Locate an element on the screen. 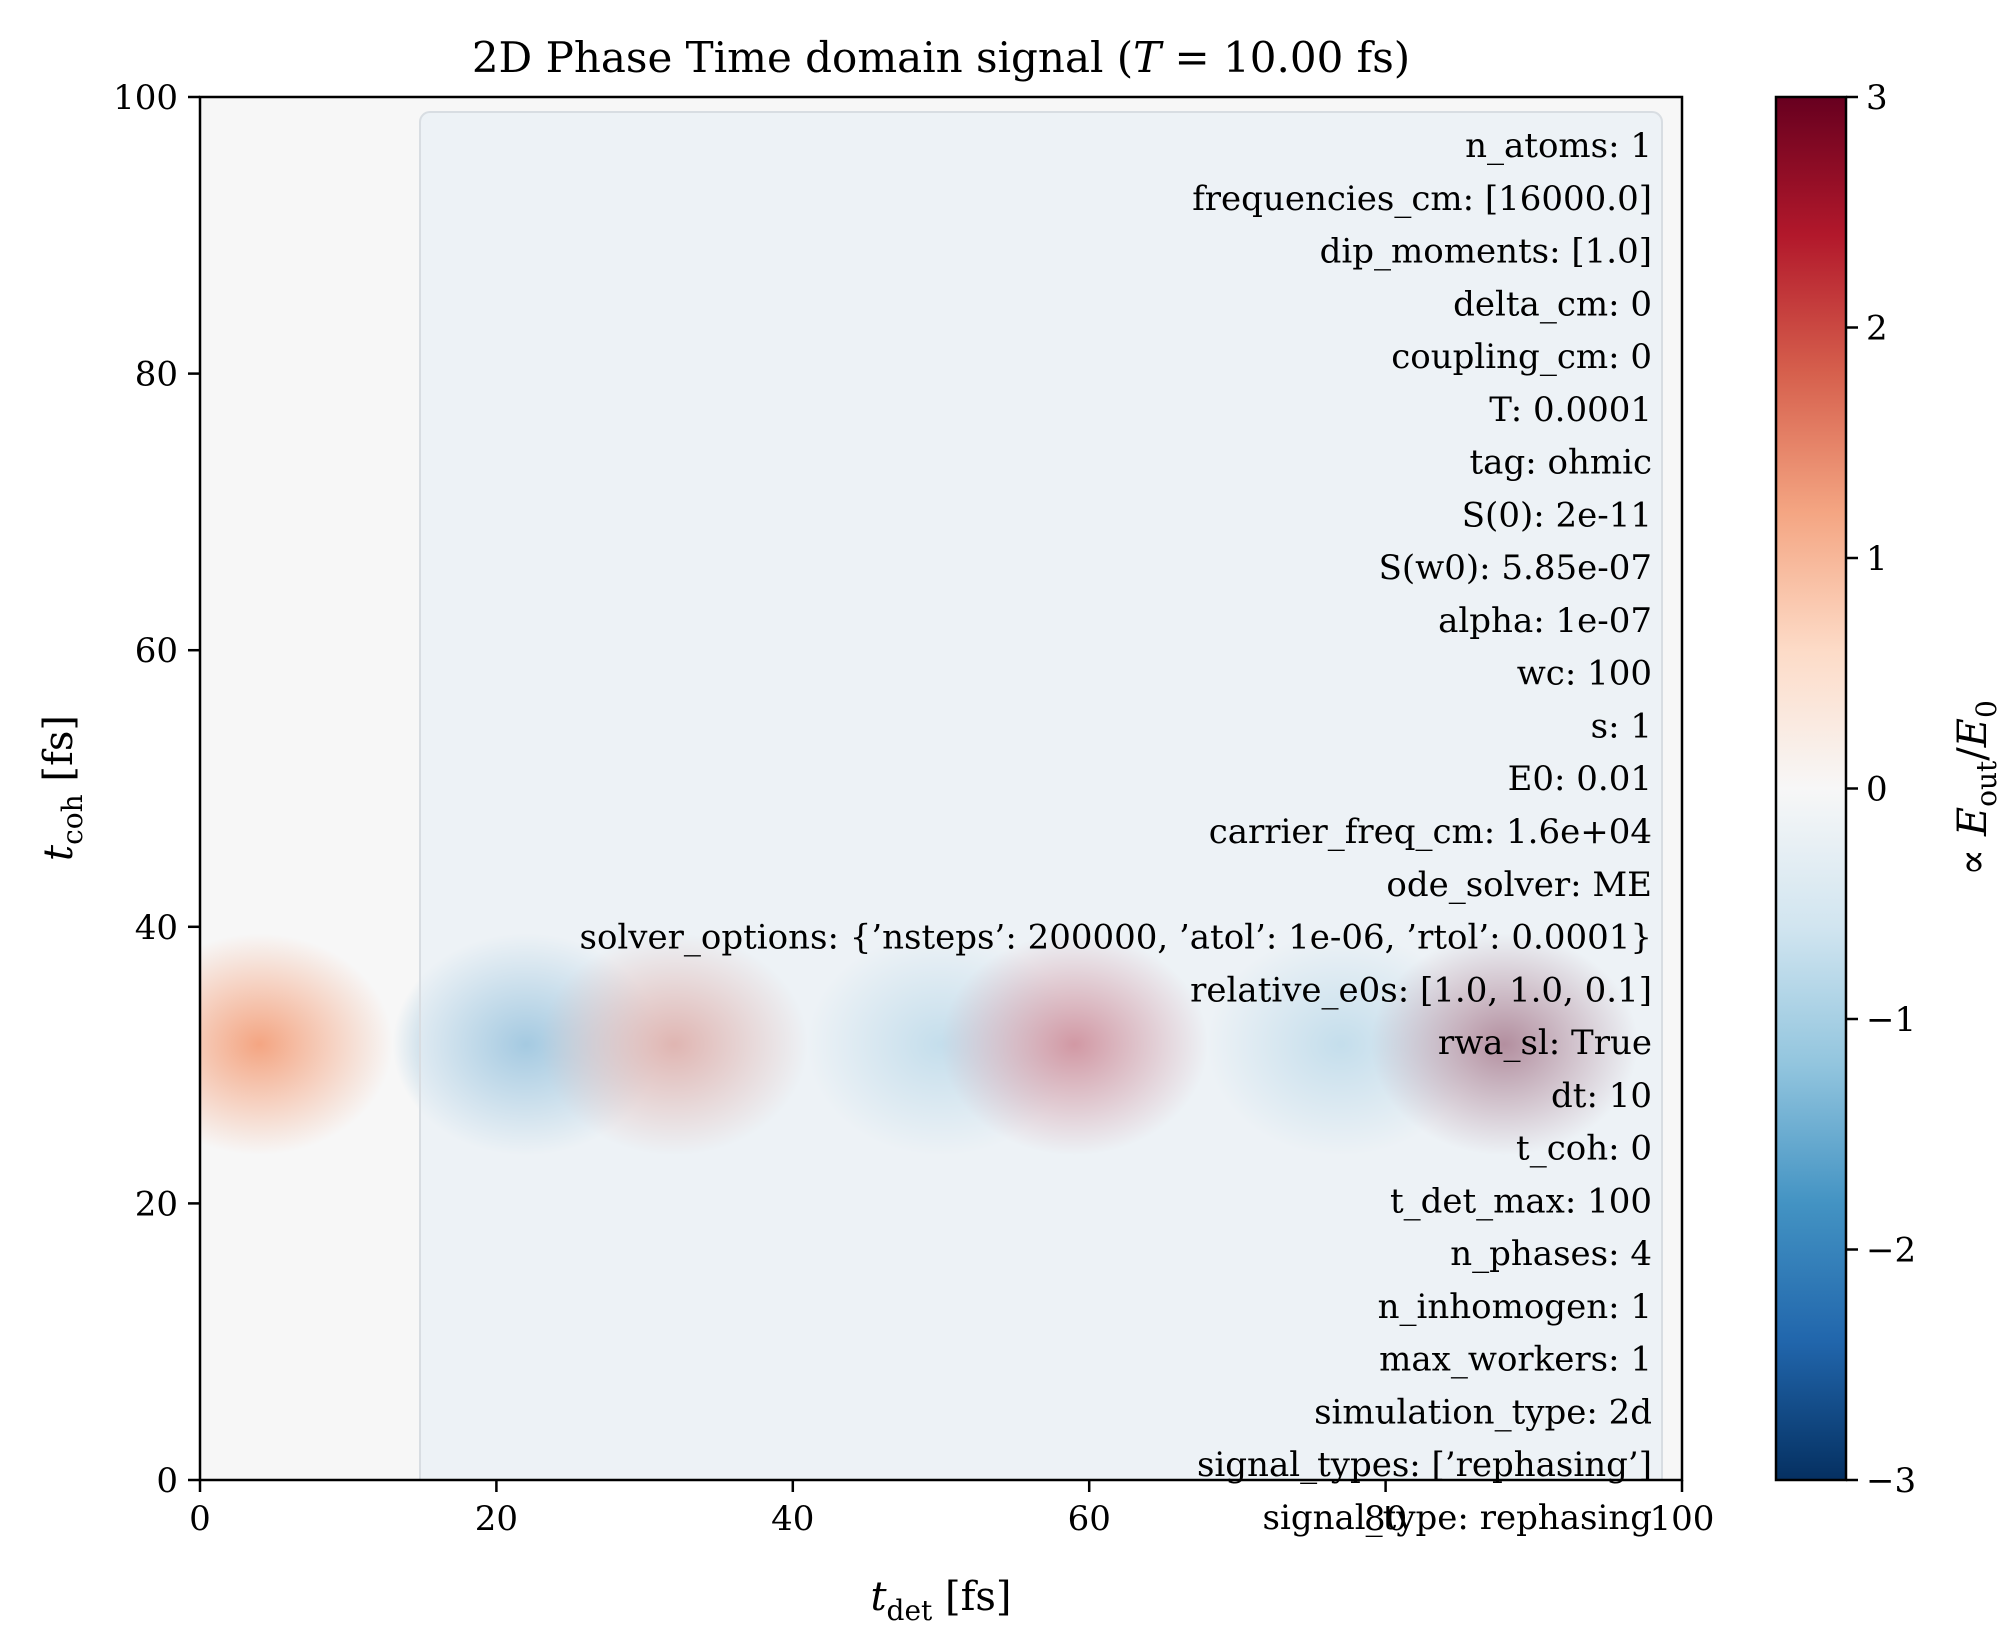 The image size is (2014, 1645). x-tick-label: 60 is located at coordinates (1089, 1519).